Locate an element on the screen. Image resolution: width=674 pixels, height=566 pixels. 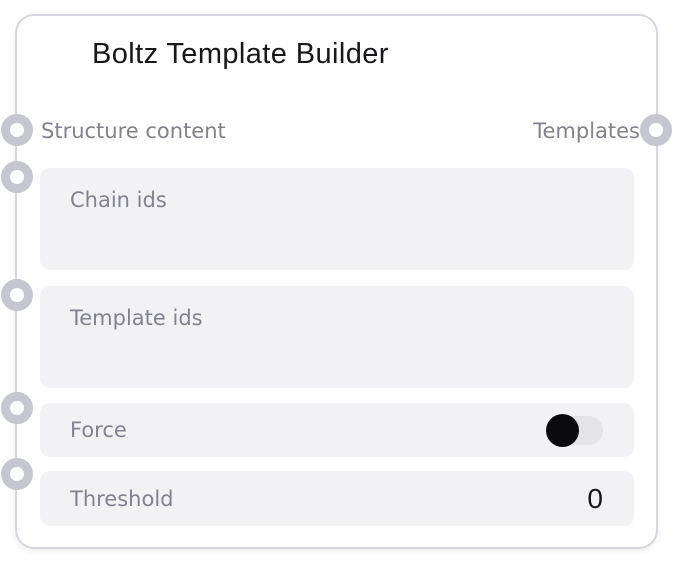
input-label-structure-content: Structure content is located at coordinates (133, 131).